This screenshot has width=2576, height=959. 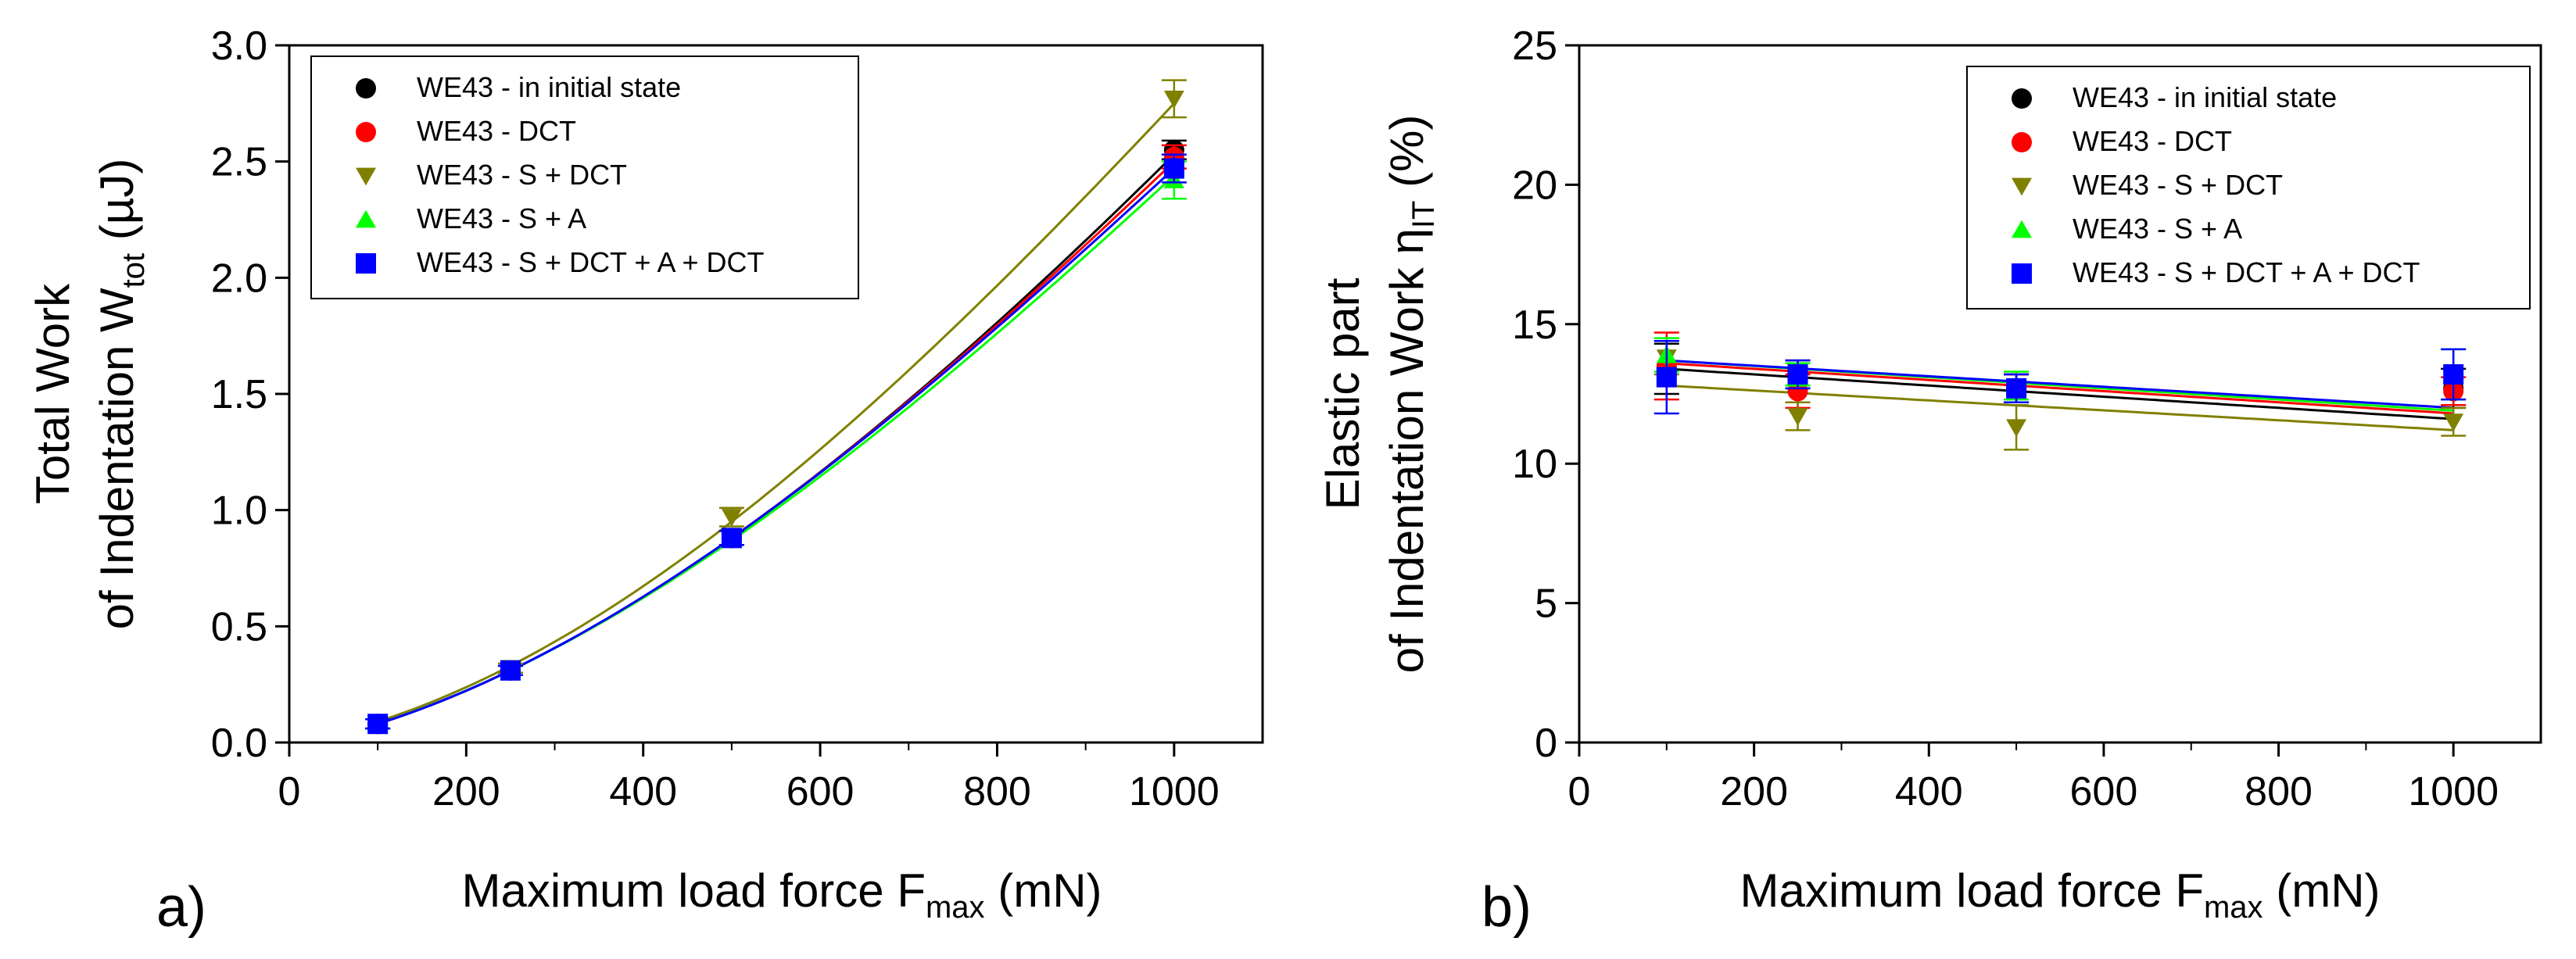 I want to click on y-axis-title-line2-b: of Indentation Work ηIT (%), so click(x=1411, y=394).